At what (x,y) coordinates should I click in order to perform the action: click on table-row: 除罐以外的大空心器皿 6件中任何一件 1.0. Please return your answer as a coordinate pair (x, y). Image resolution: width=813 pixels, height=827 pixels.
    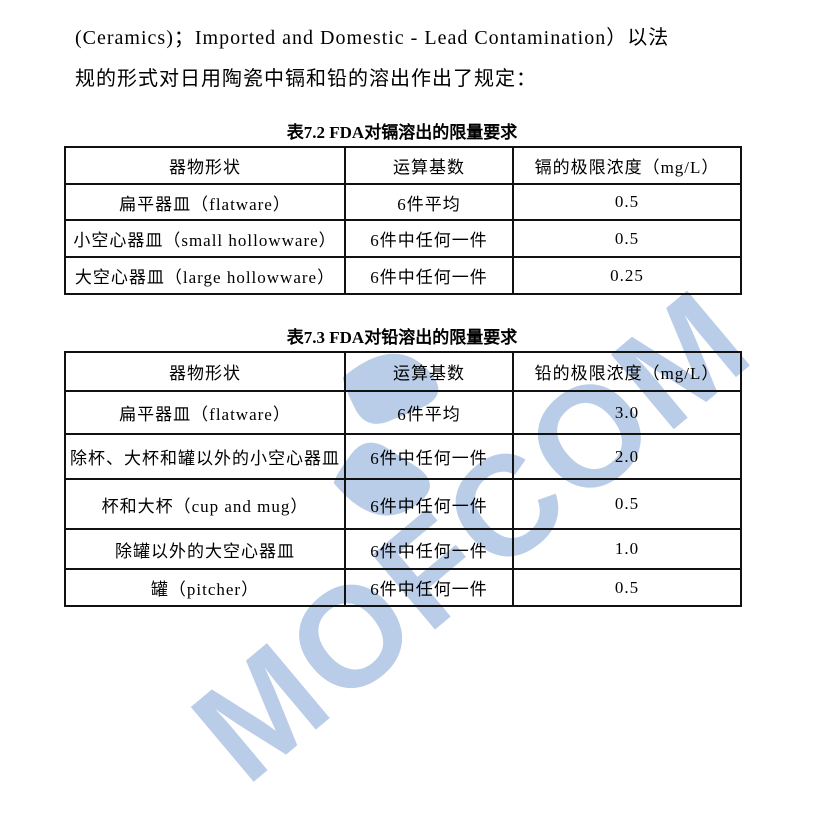
    Looking at the image, I should click on (403, 549).